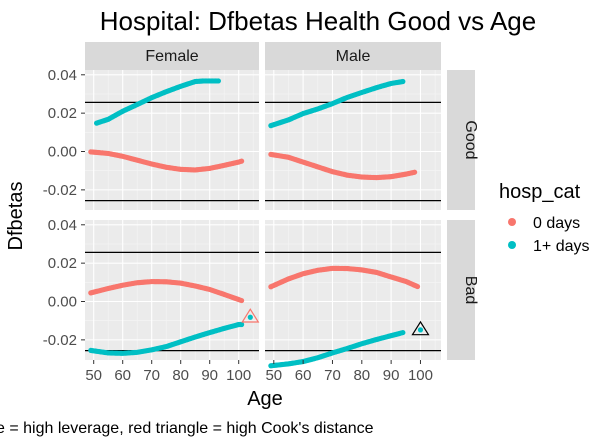 The height and width of the screenshot is (445, 615). I want to click on panel-female-bad, so click(172, 290).